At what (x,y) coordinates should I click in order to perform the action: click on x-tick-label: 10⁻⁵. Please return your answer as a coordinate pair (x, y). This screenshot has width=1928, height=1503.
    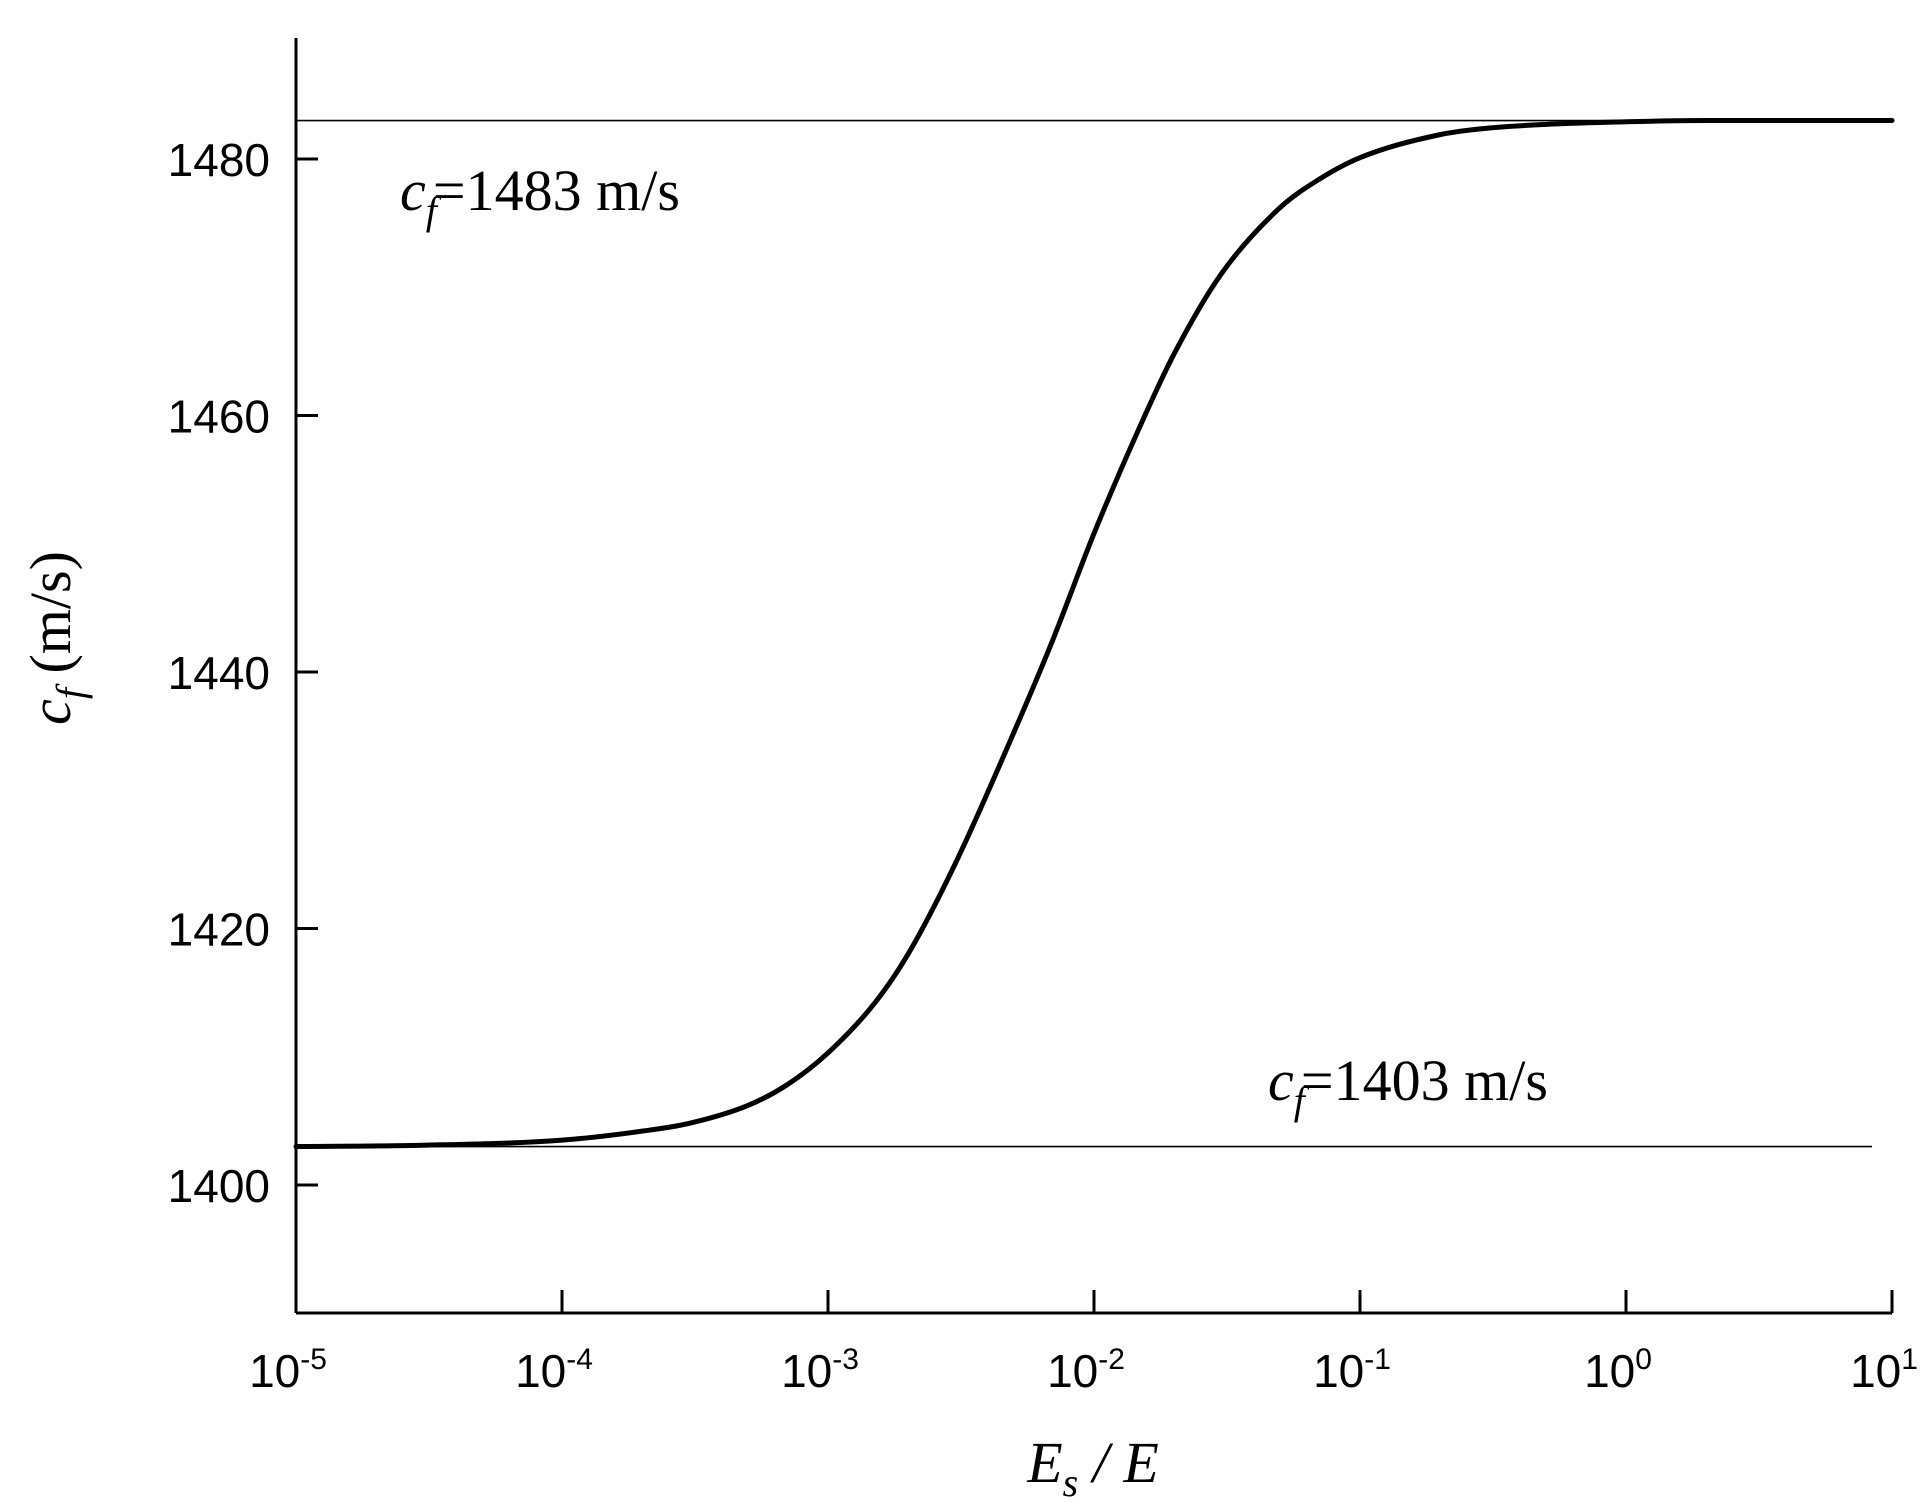
    Looking at the image, I should click on (288, 1370).